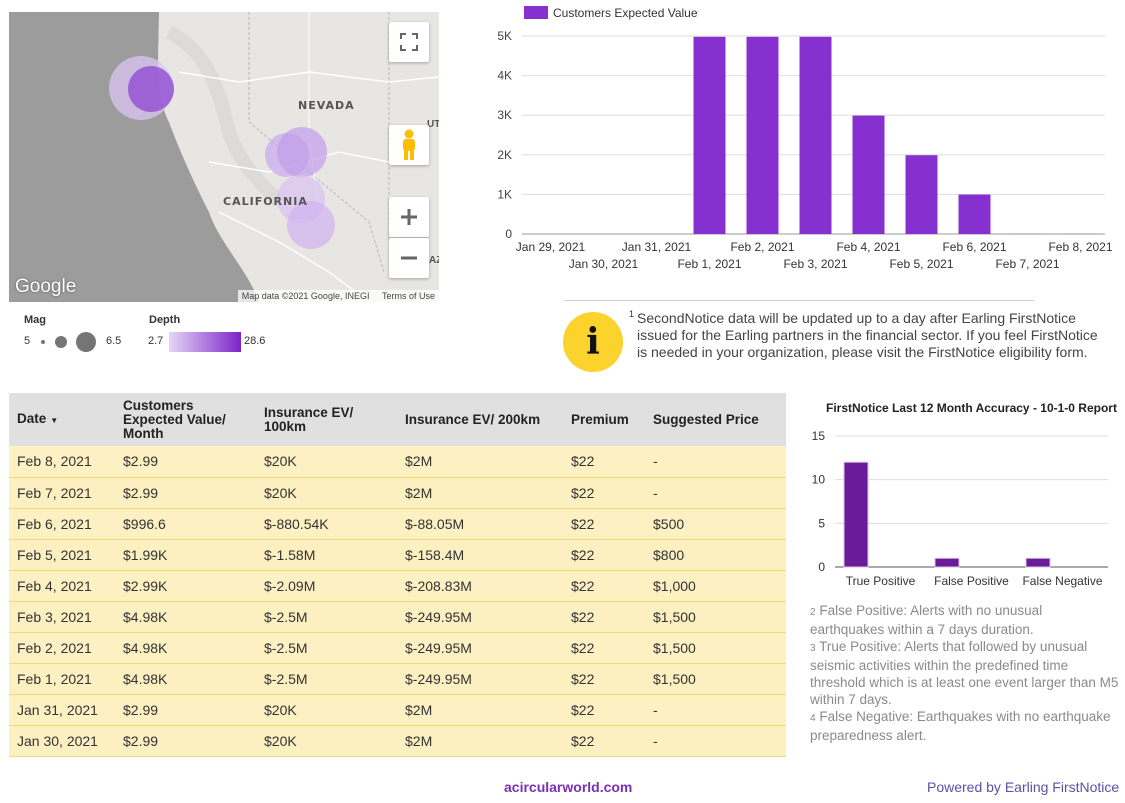 This screenshot has width=1125, height=803. Describe the element at coordinates (185, 493) in the screenshot. I see `table-cell: $2.99` at that location.